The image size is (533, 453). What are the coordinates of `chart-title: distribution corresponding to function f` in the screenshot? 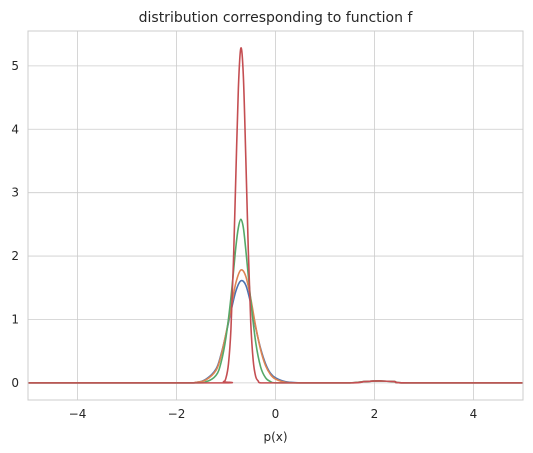 It's located at (276, 18).